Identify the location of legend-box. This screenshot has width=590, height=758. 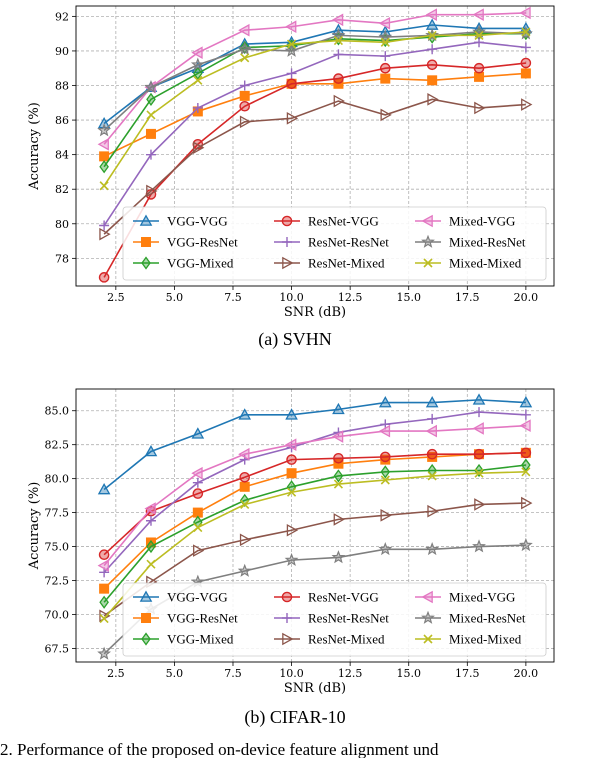
(334, 243).